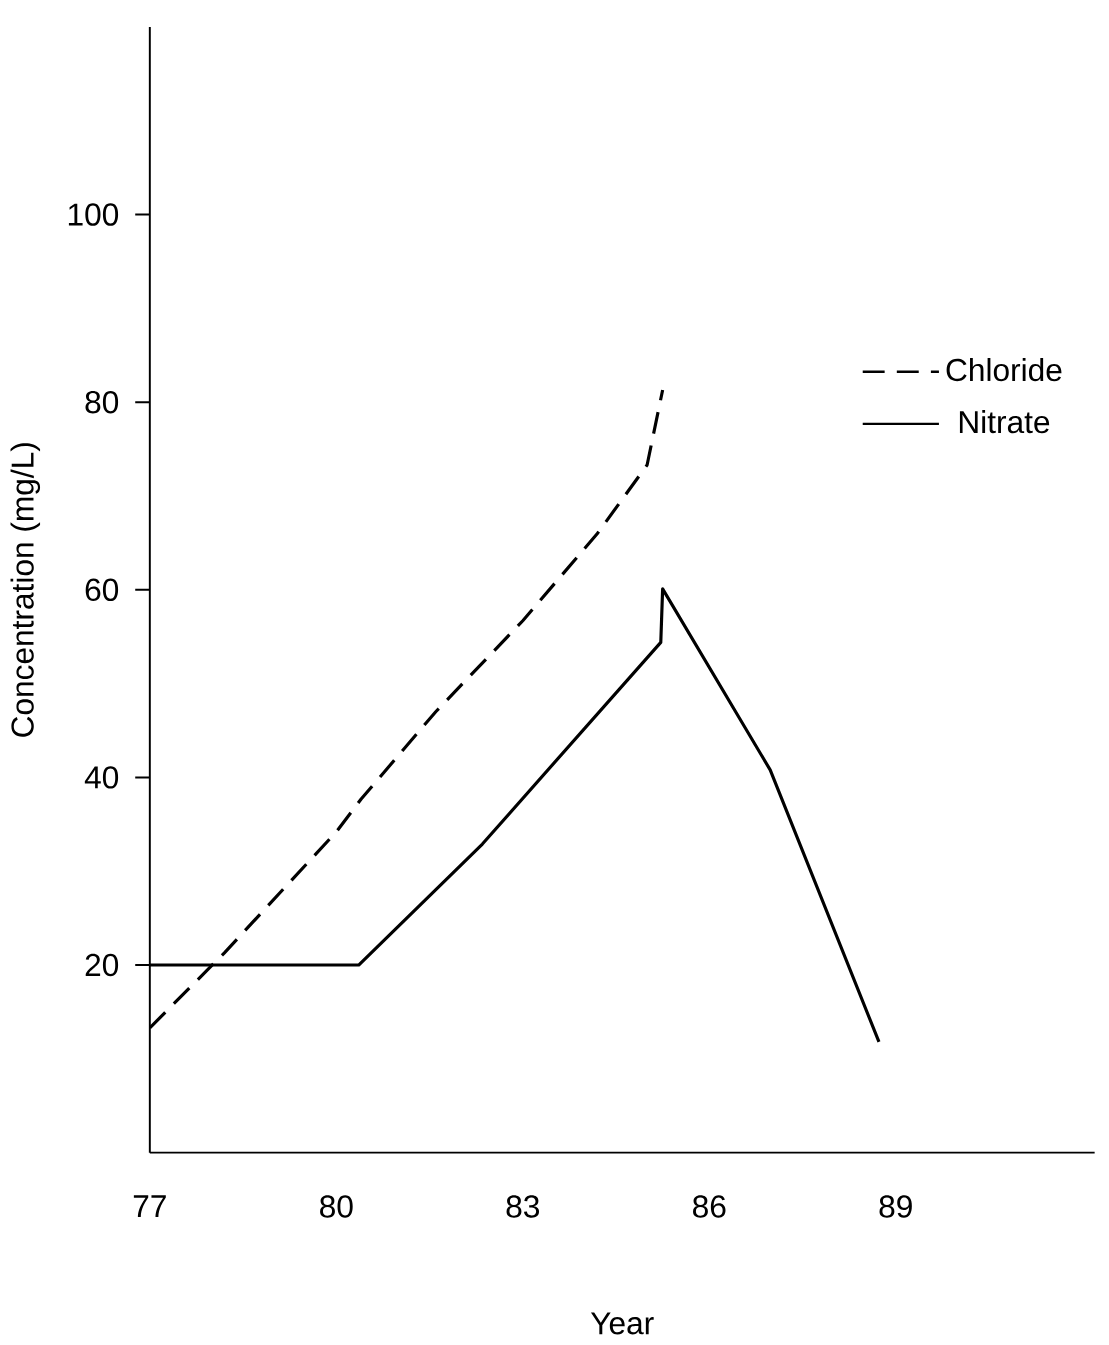 The image size is (1109, 1345). What do you see at coordinates (25, 590) in the screenshot?
I see `y-axis-title: Concentration (mg/L)` at bounding box center [25, 590].